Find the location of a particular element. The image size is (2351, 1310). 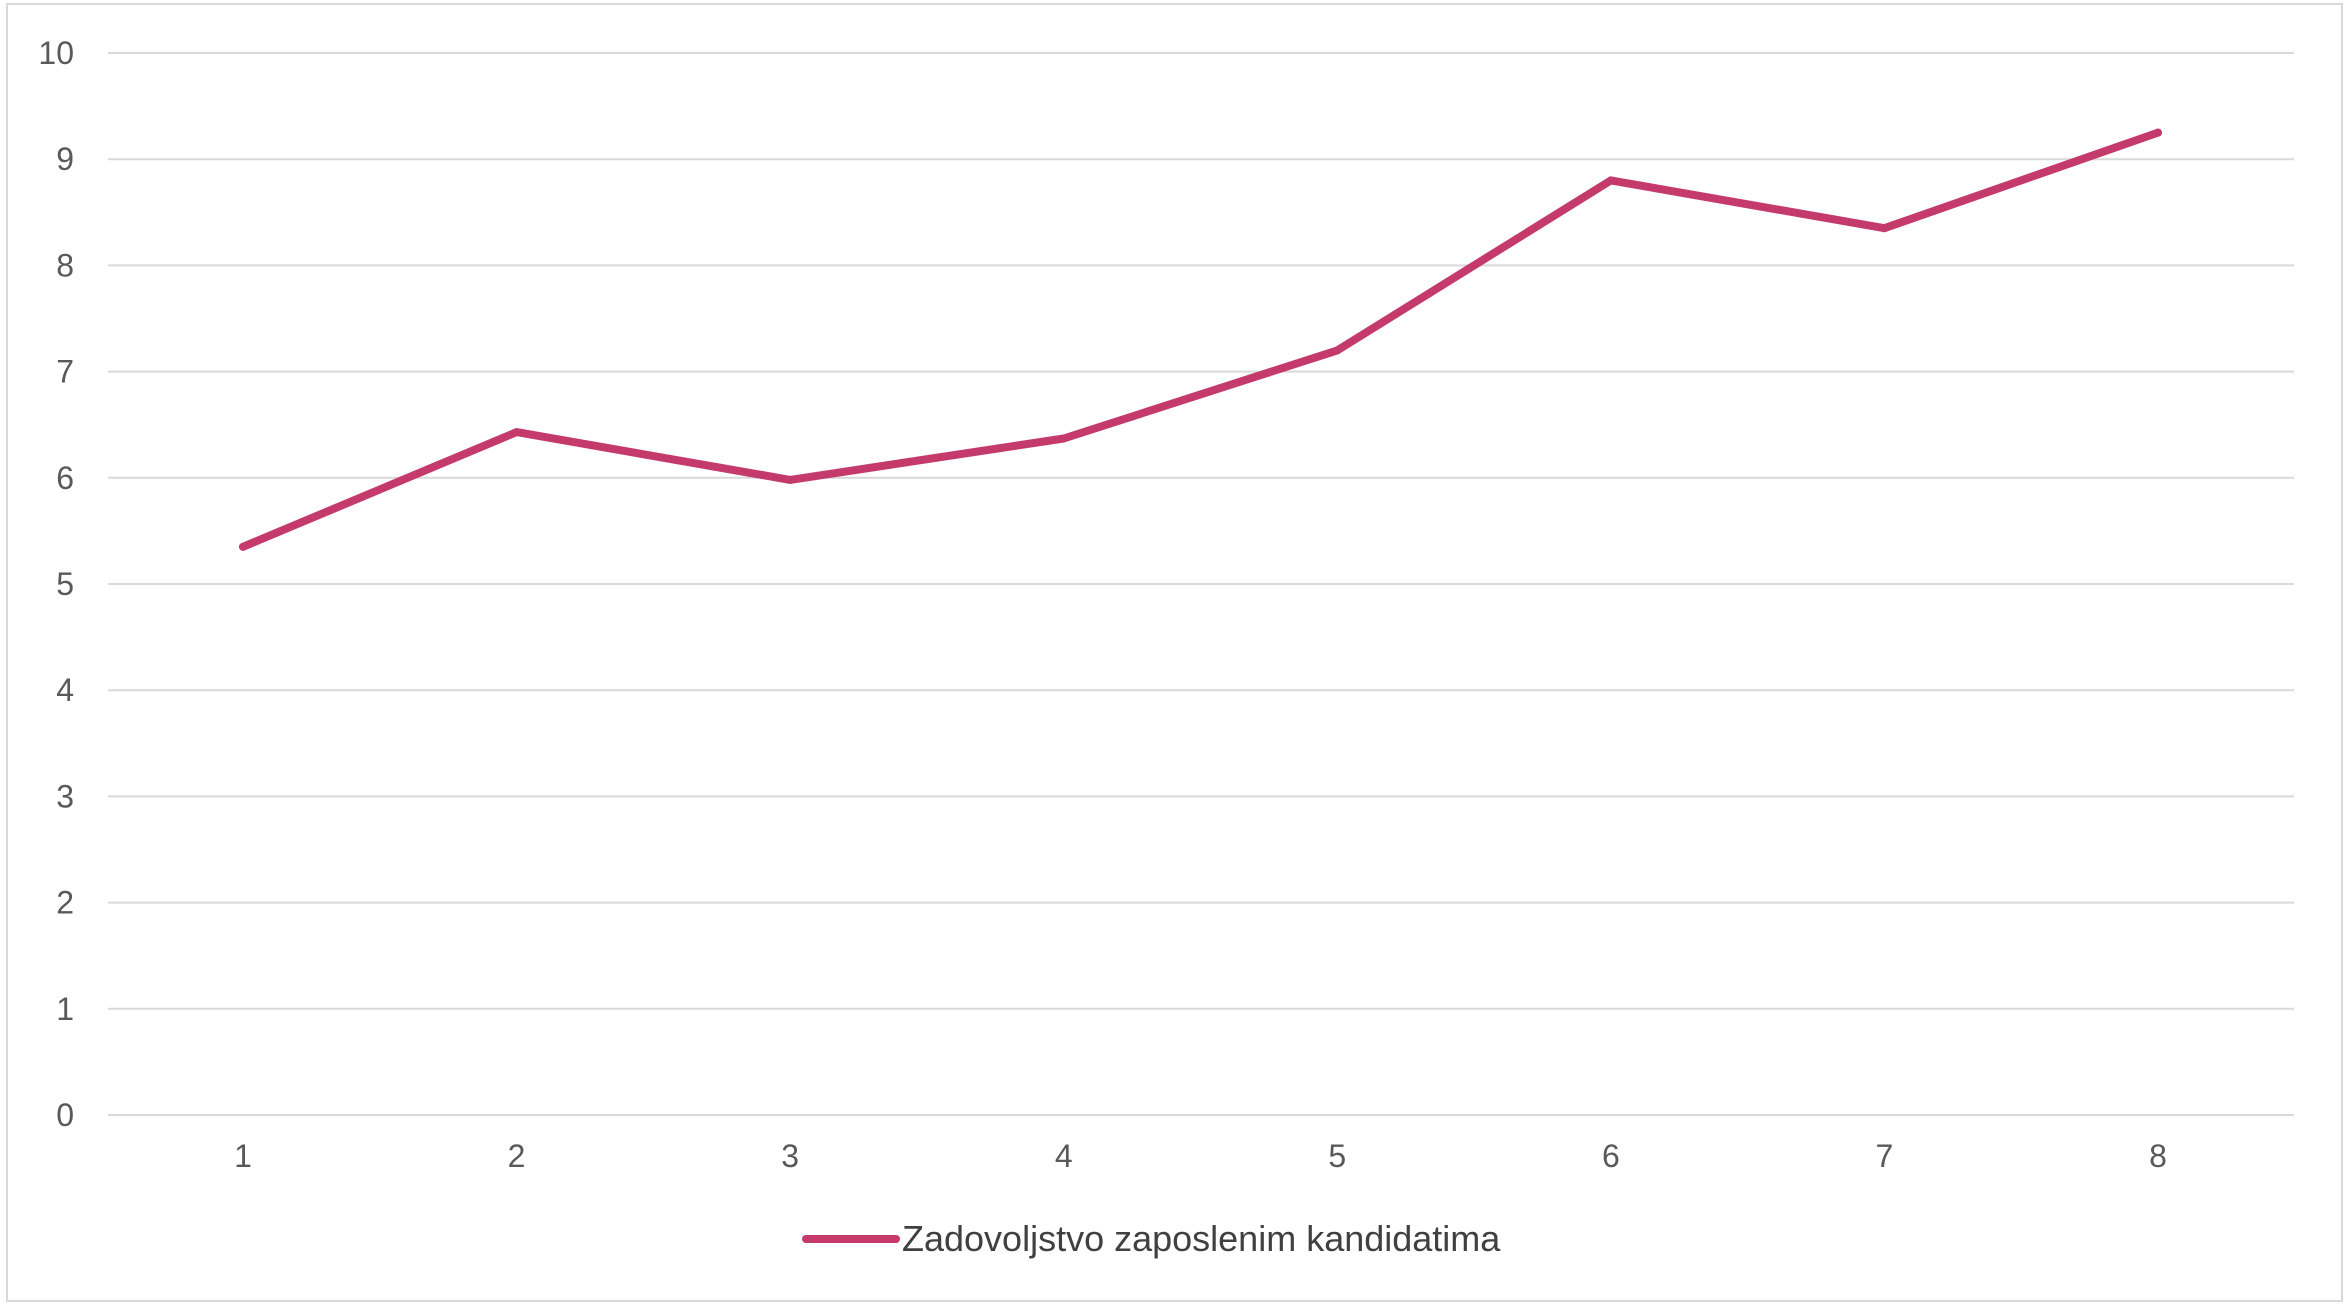

y-tick-label: 7 is located at coordinates (65, 372).